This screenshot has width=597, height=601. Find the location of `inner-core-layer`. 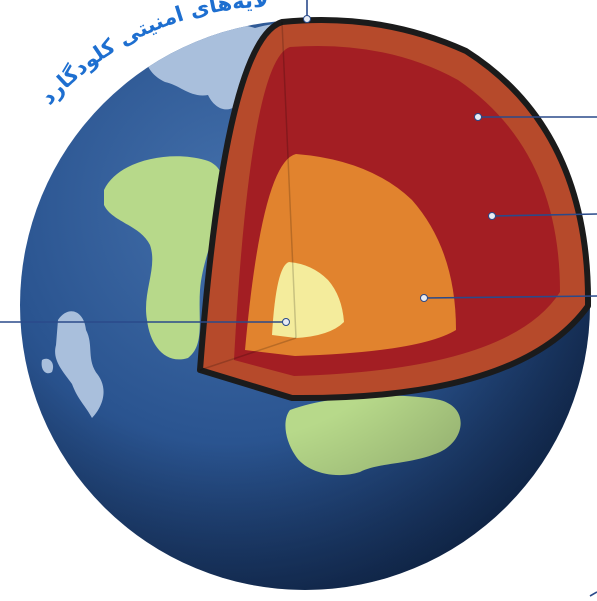

inner-core-layer is located at coordinates (308, 300).